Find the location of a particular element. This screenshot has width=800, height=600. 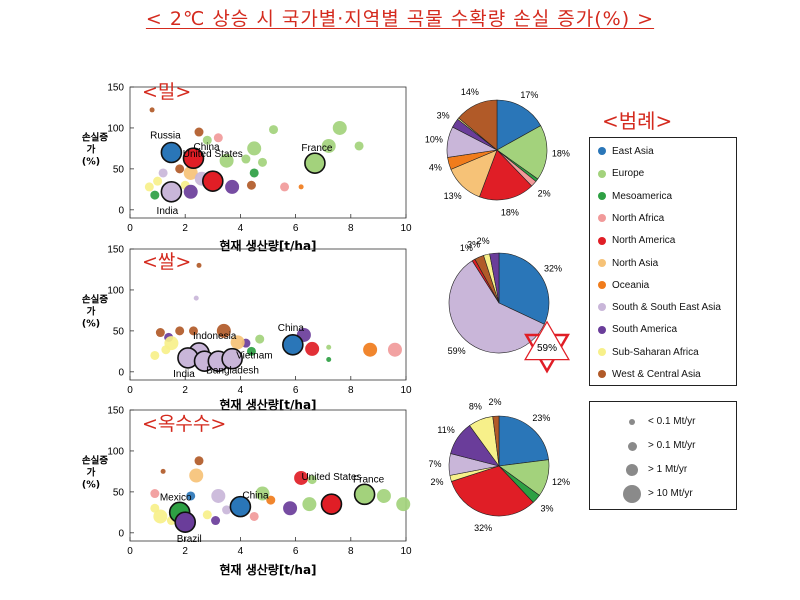

x-axis-label: 현재 생산량[t/ha] is located at coordinates (267, 569).